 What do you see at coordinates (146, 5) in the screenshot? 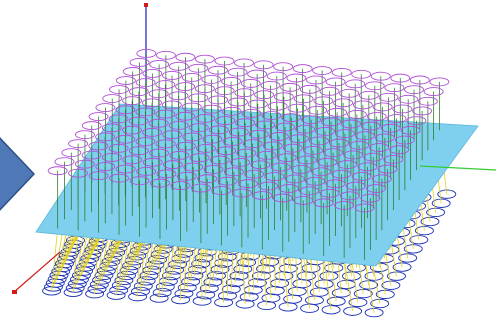
I see `z-axis-tip` at bounding box center [146, 5].